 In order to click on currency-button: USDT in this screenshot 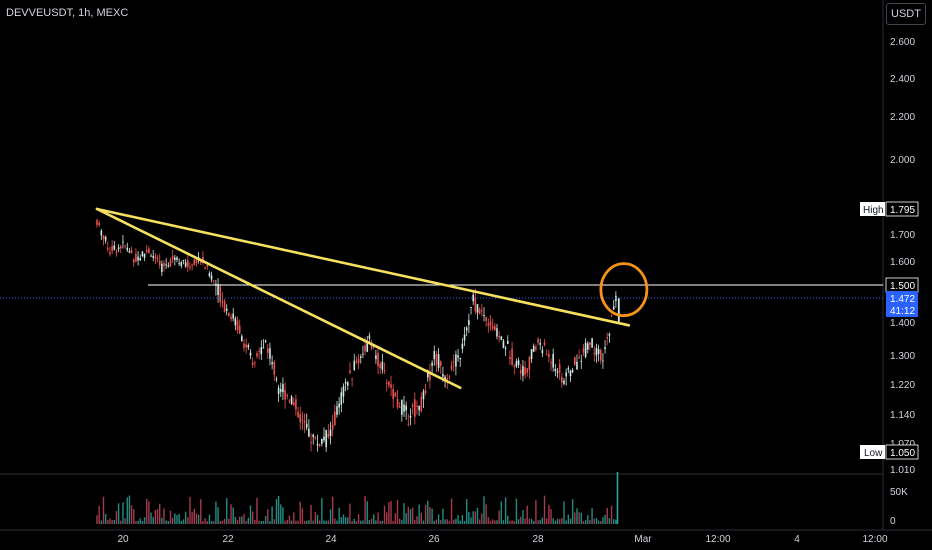, I will do `click(906, 14)`.